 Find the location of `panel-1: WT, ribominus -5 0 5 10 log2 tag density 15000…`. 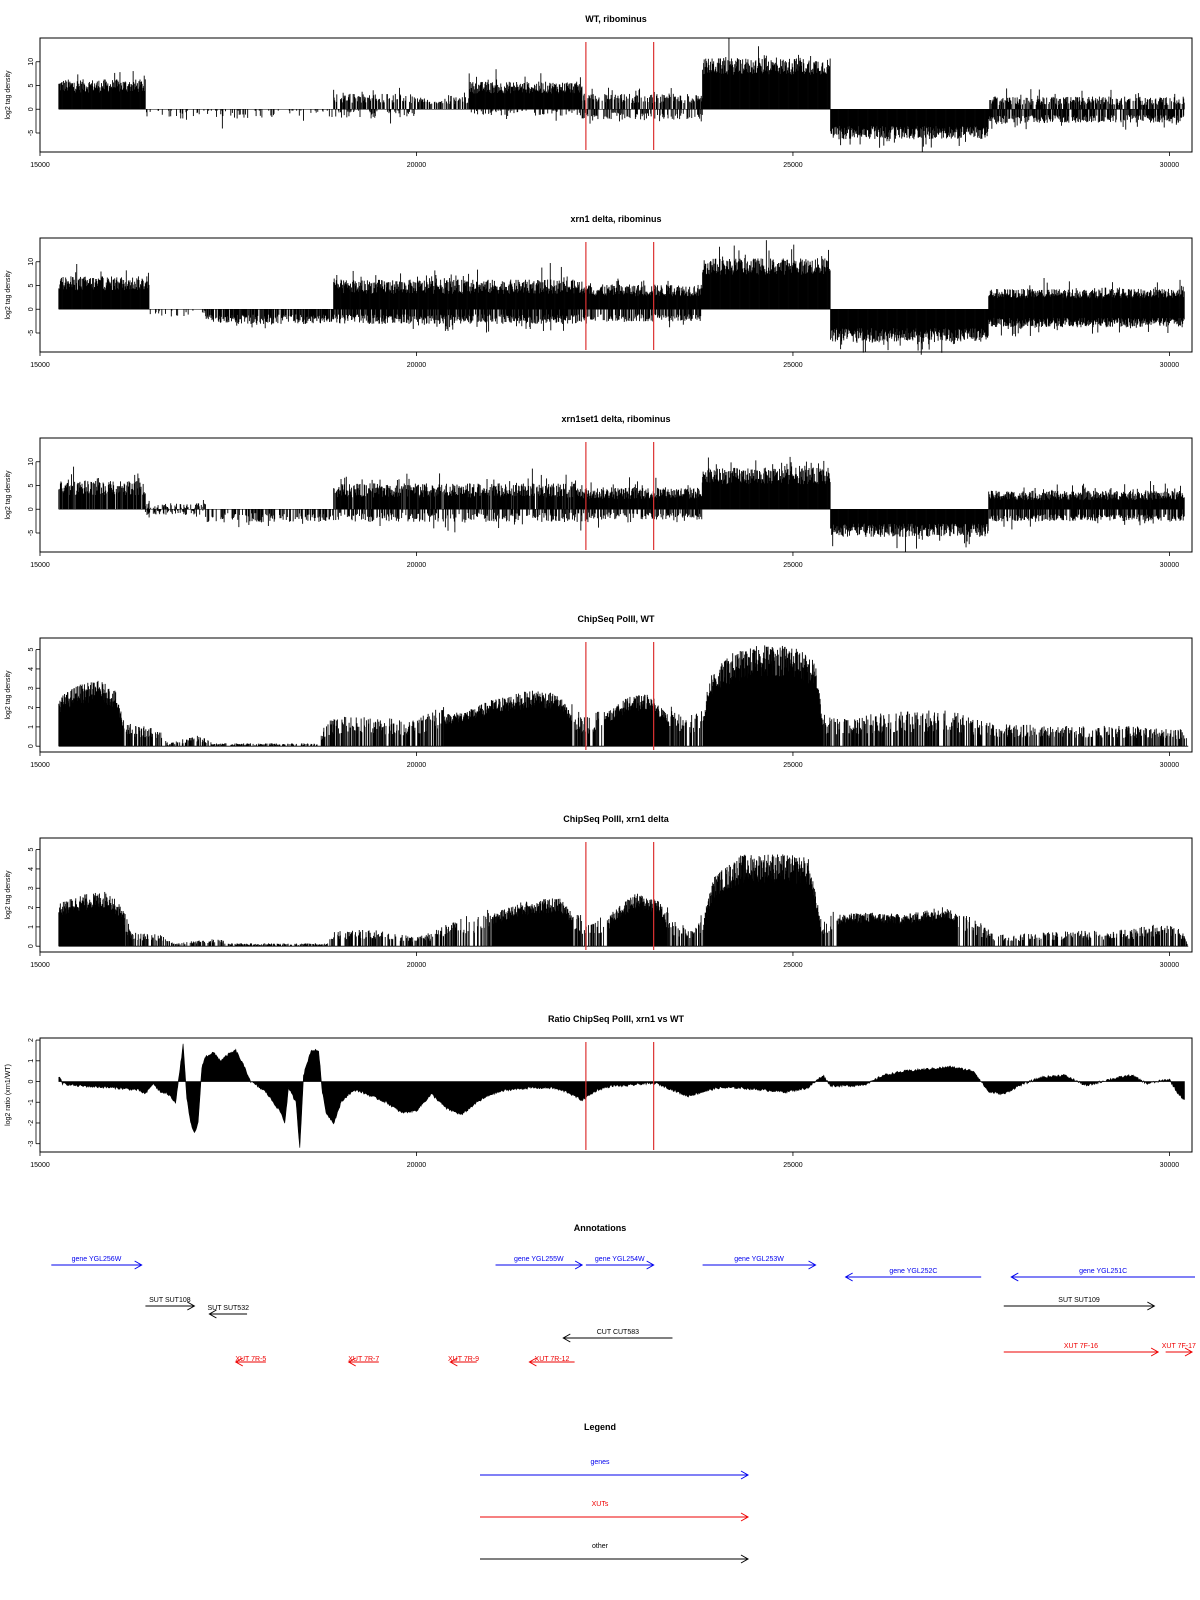

panel-1: WT, ribominus -5 0 5 10 log2 tag density 15000… is located at coordinates (599, 91).